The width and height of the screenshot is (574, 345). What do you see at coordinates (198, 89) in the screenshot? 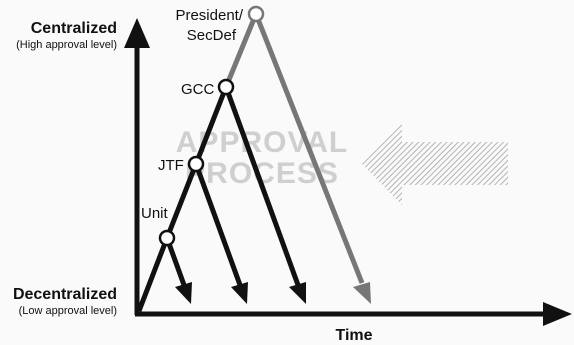
I see `node-label-gcc: GCC` at bounding box center [198, 89].